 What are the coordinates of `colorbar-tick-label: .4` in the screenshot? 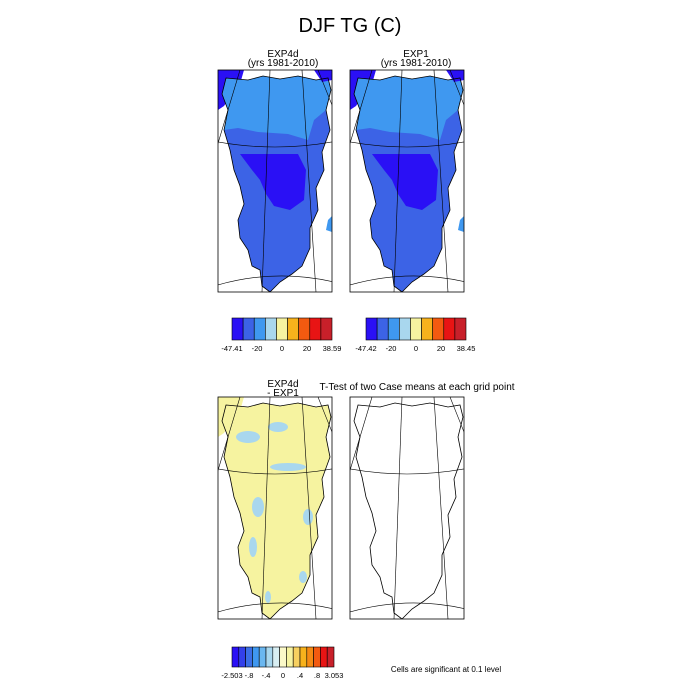 It's located at (300, 675).